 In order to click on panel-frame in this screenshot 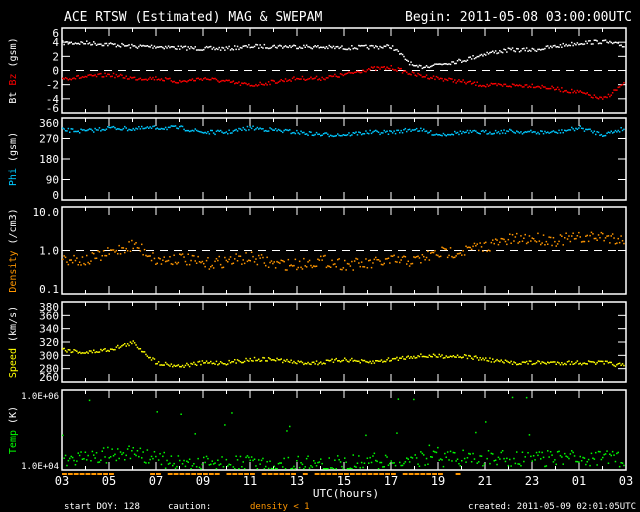, I will do `click(344, 342)`.